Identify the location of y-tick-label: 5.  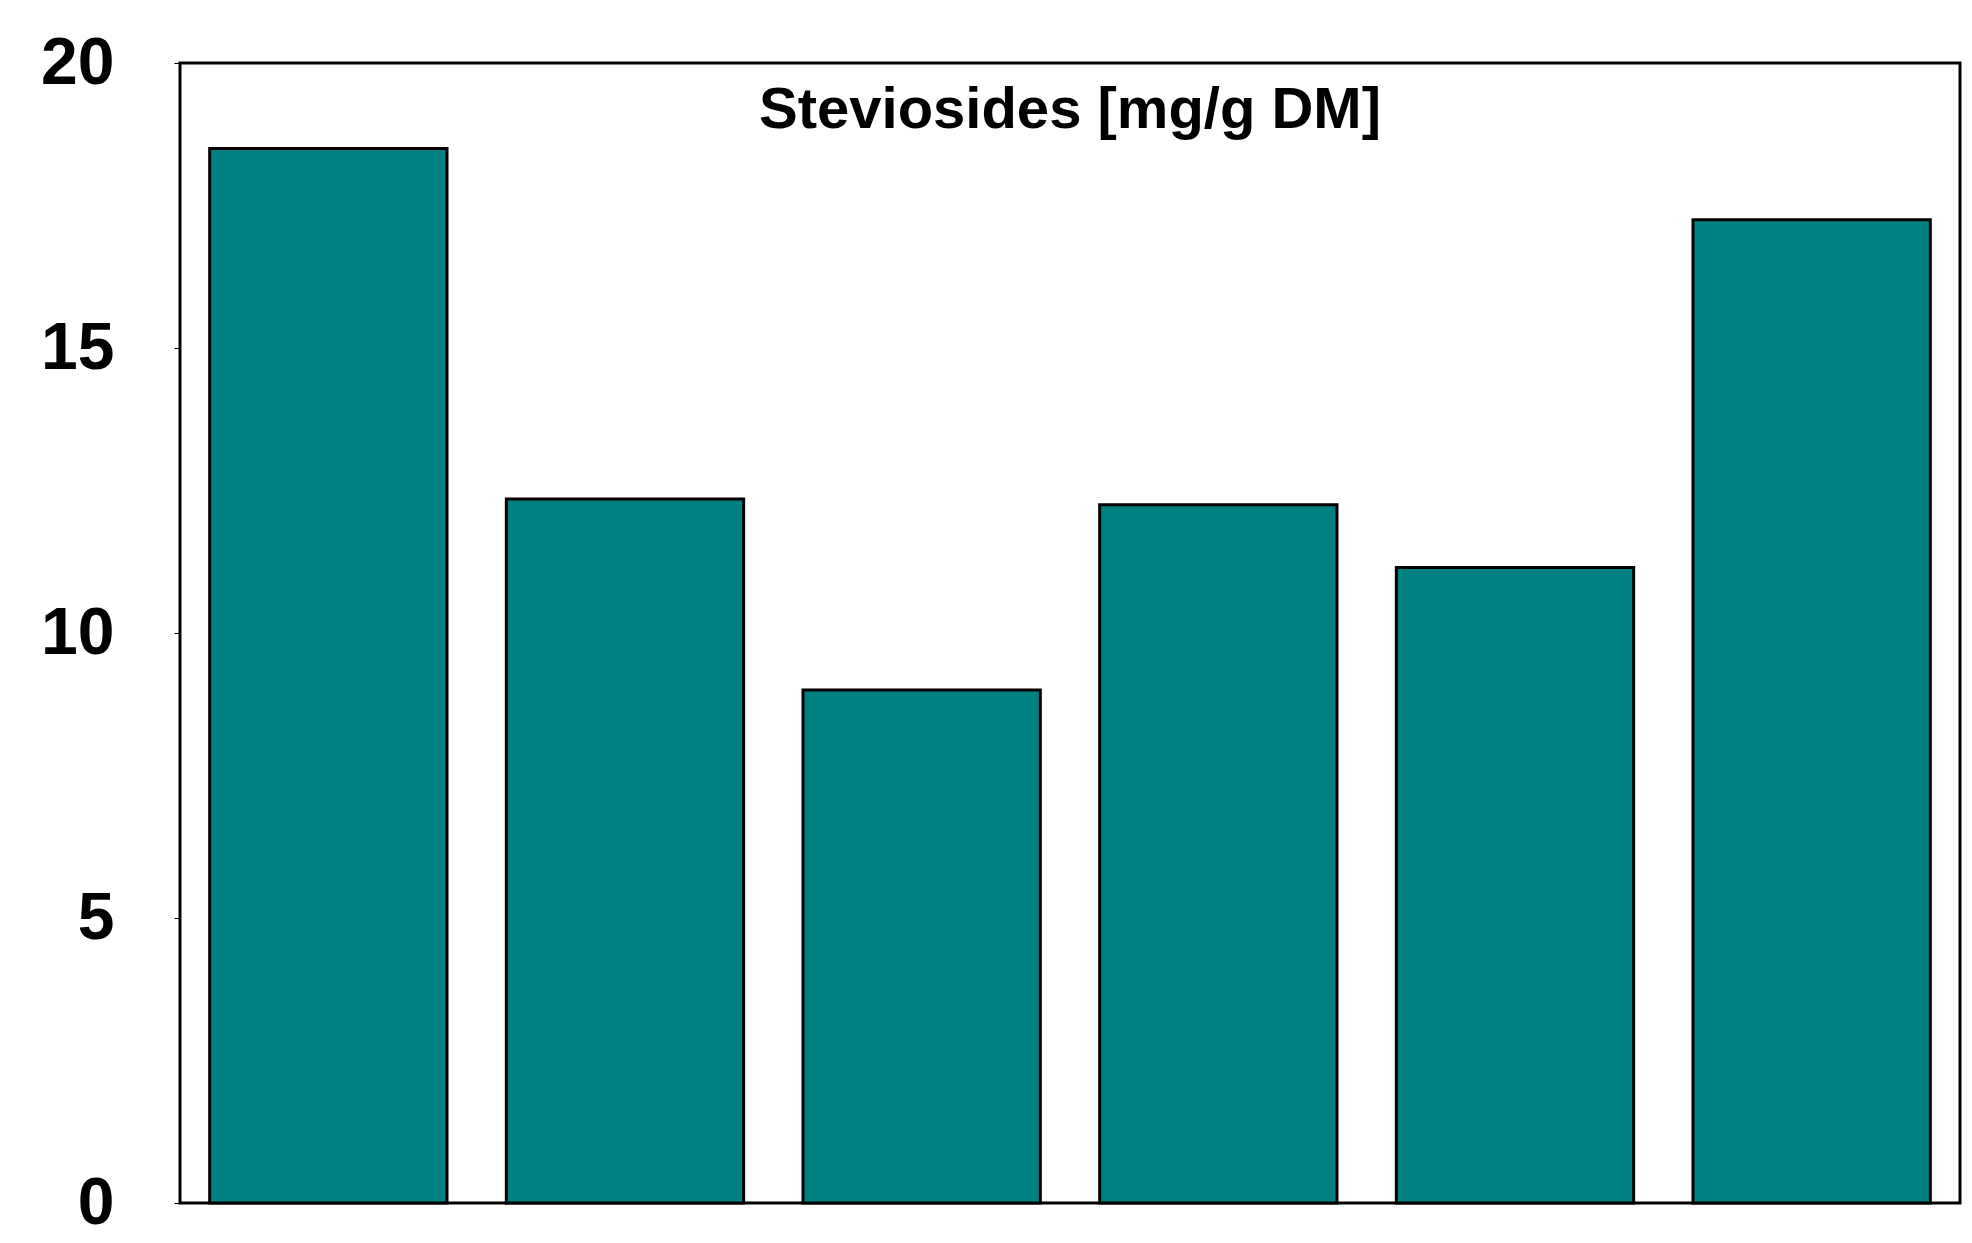
(96, 915).